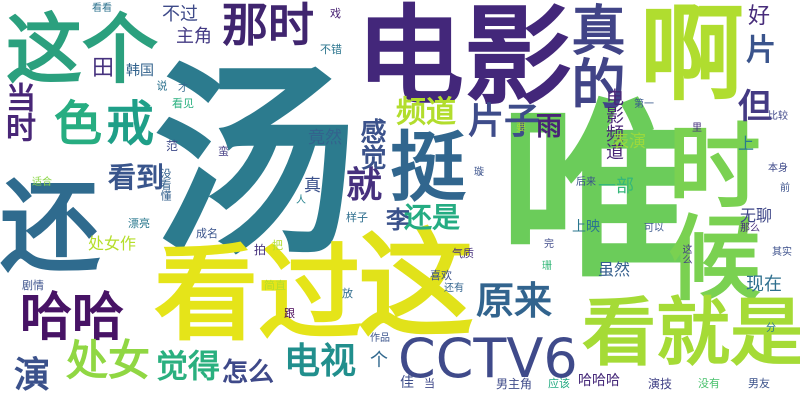  Describe the element at coordinates (416, 285) in the screenshot. I see `word-zhe: 这` at that location.